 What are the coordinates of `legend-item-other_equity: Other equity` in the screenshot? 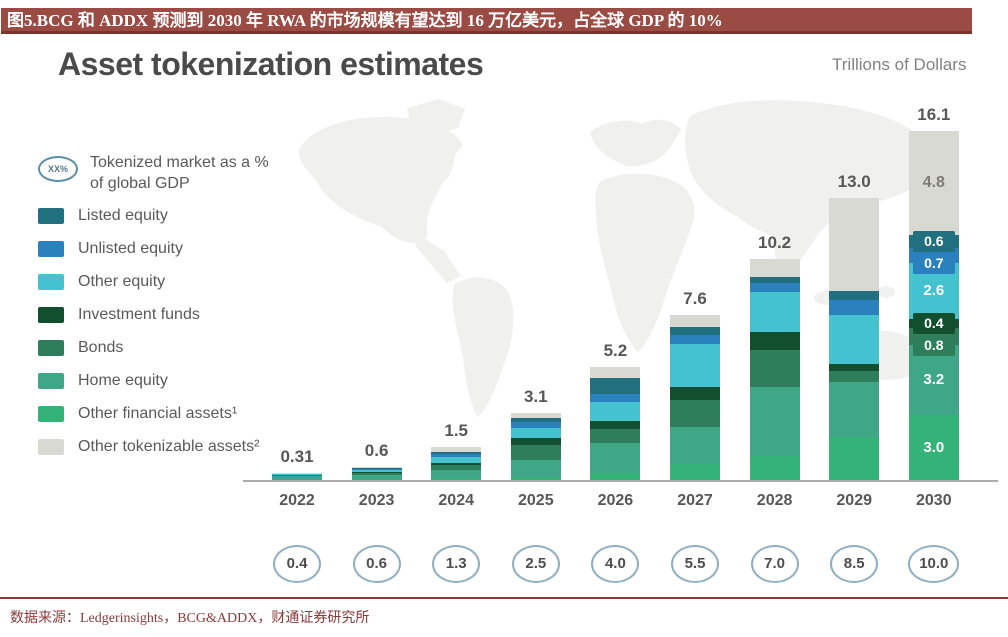 It's located at (158, 281).